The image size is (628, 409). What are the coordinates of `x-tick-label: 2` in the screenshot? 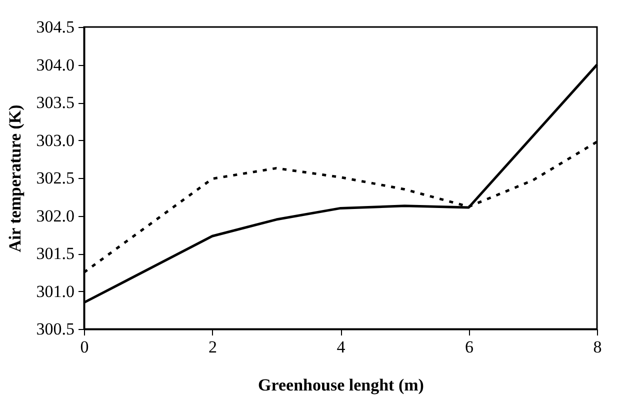 It's located at (212, 347).